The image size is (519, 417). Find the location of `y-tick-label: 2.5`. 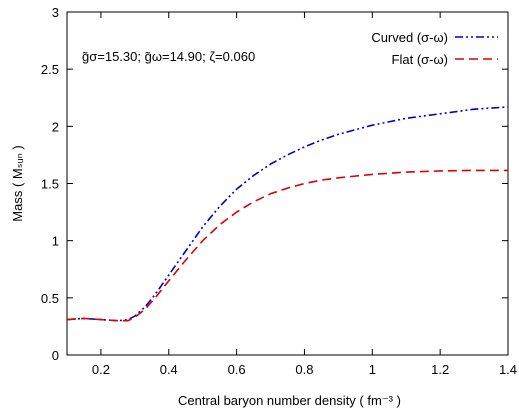

y-tick-label: 2.5 is located at coordinates (50, 69).